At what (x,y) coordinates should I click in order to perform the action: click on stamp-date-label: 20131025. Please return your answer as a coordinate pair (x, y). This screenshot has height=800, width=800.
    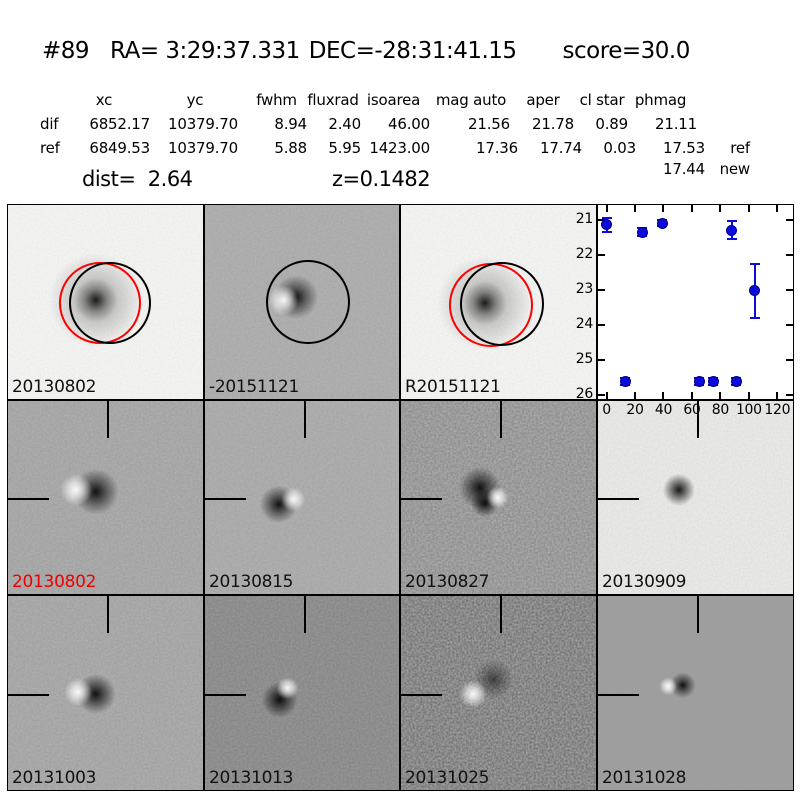
    Looking at the image, I should click on (447, 778).